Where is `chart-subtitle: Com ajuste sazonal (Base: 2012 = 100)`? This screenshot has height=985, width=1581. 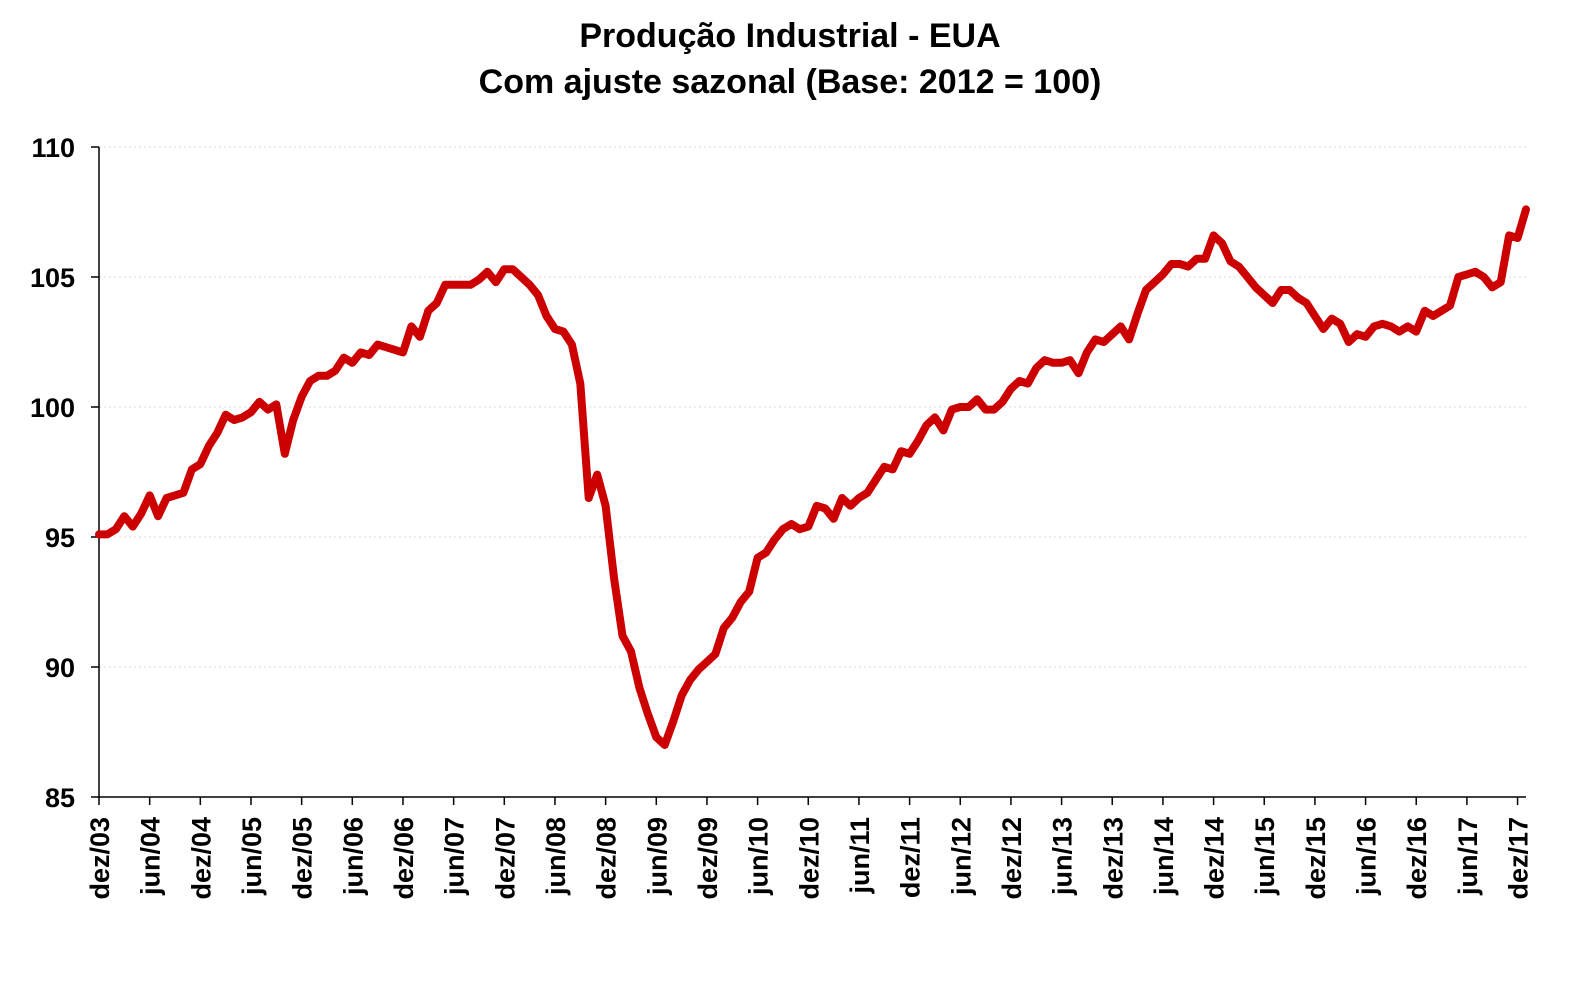
chart-subtitle: Com ajuste sazonal (Base: 2012 = 100) is located at coordinates (790, 82).